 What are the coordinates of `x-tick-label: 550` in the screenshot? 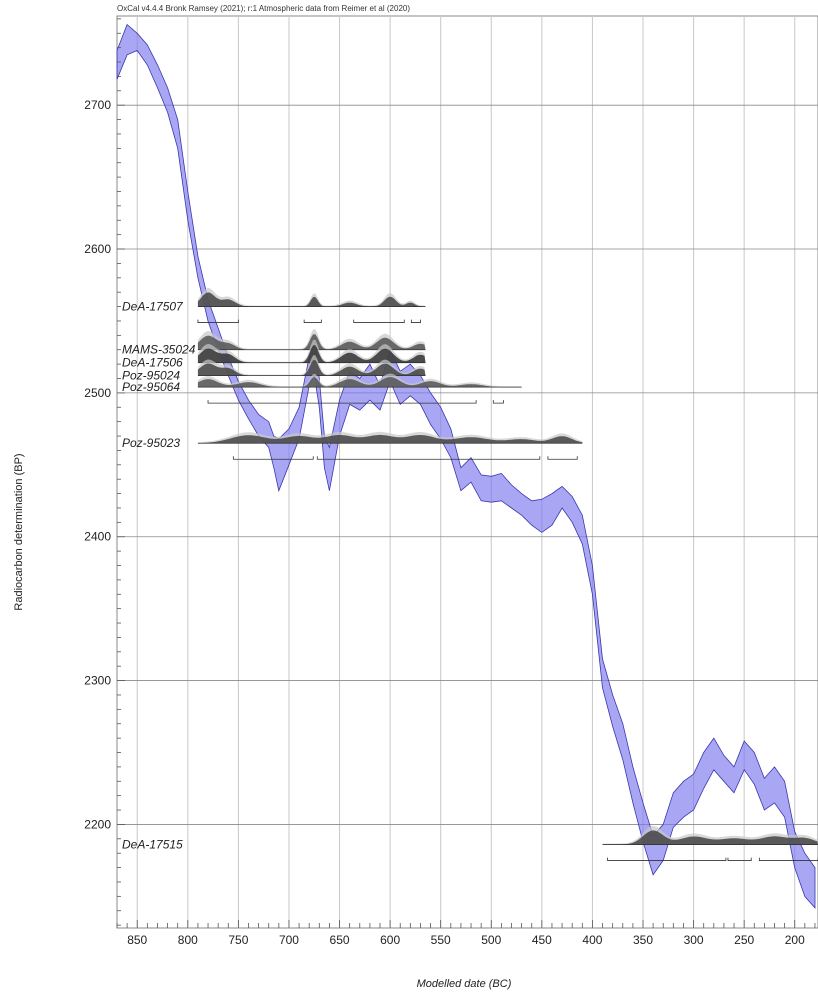 It's located at (441, 940).